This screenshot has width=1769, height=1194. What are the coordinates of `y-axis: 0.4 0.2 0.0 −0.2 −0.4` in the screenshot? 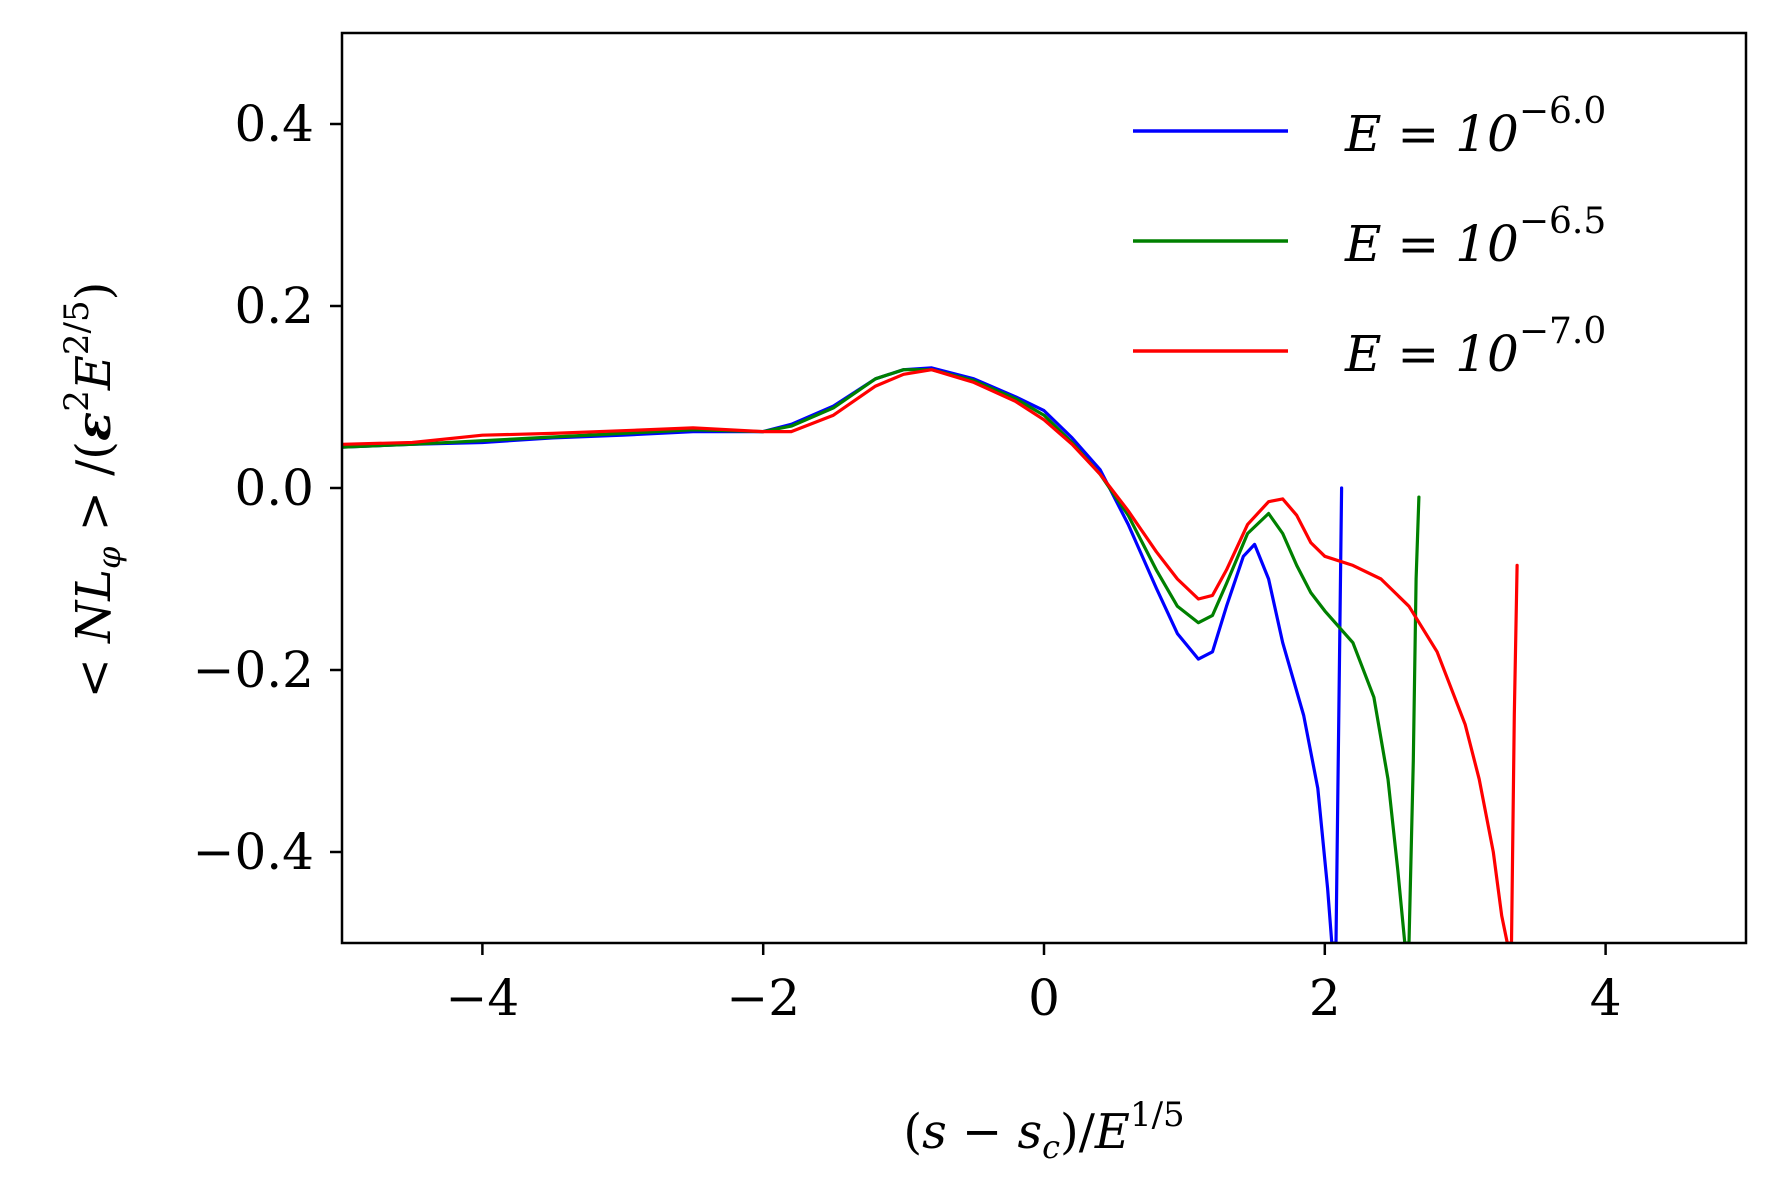 It's located at (267, 488).